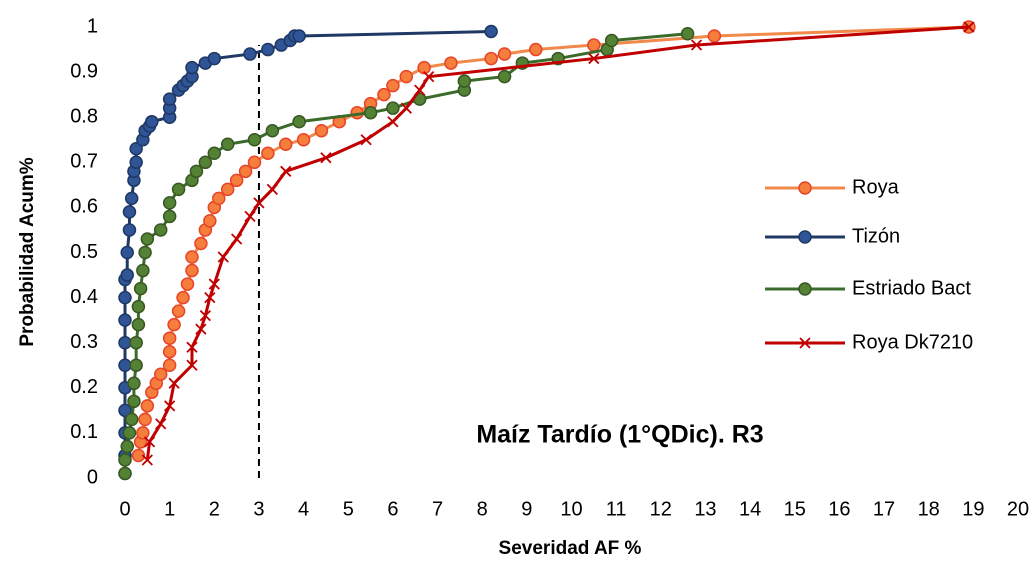 This screenshot has height=566, width=1033. What do you see at coordinates (437, 509) in the screenshot?
I see `x-tick-label: 7` at bounding box center [437, 509].